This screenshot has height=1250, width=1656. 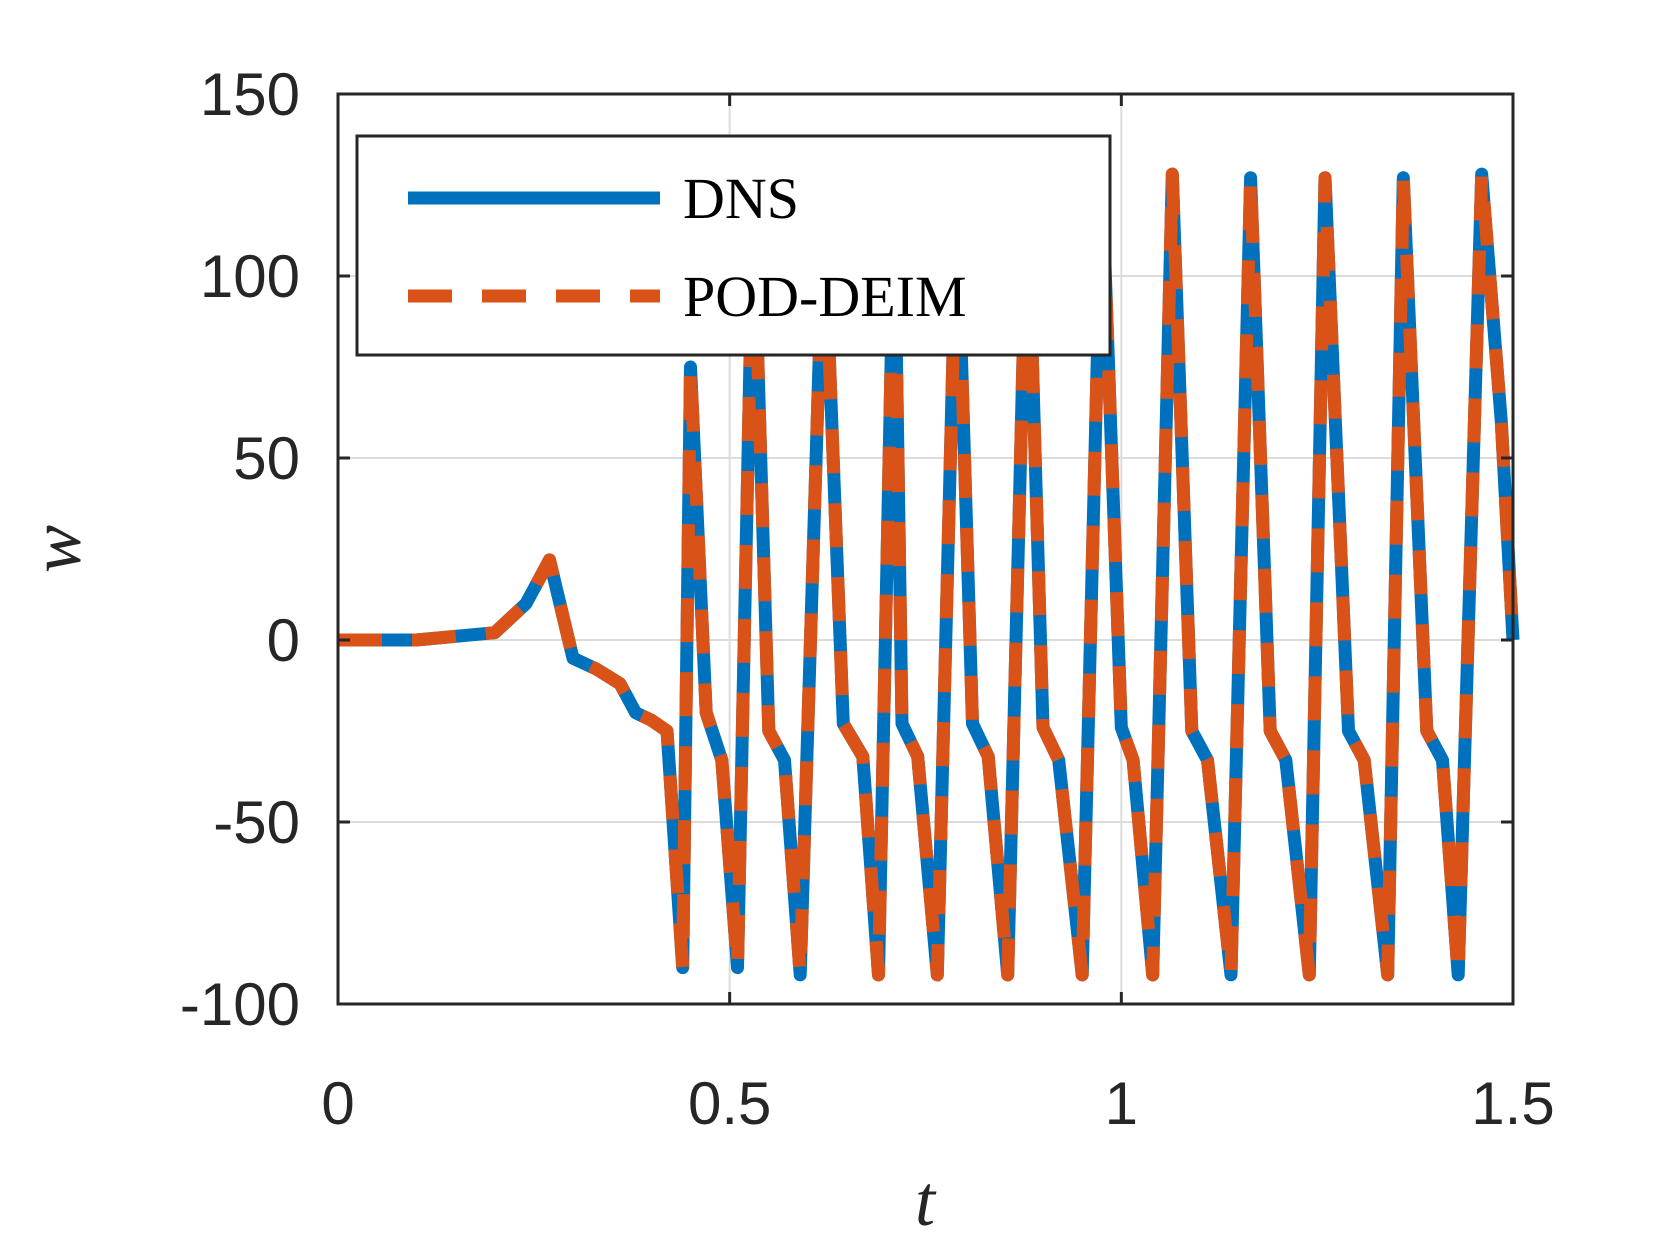 I want to click on legend-label-dns: DNS, so click(x=741, y=198).